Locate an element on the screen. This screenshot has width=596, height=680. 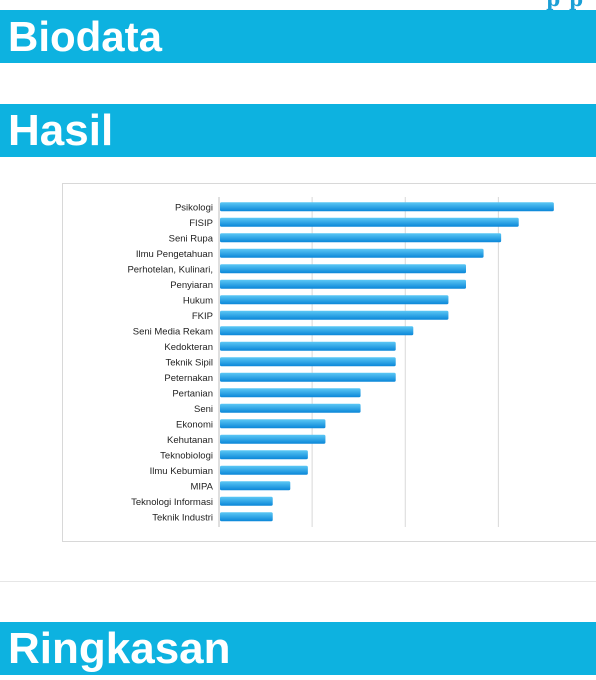
category-label: Kedokteran is located at coordinates (188, 347).